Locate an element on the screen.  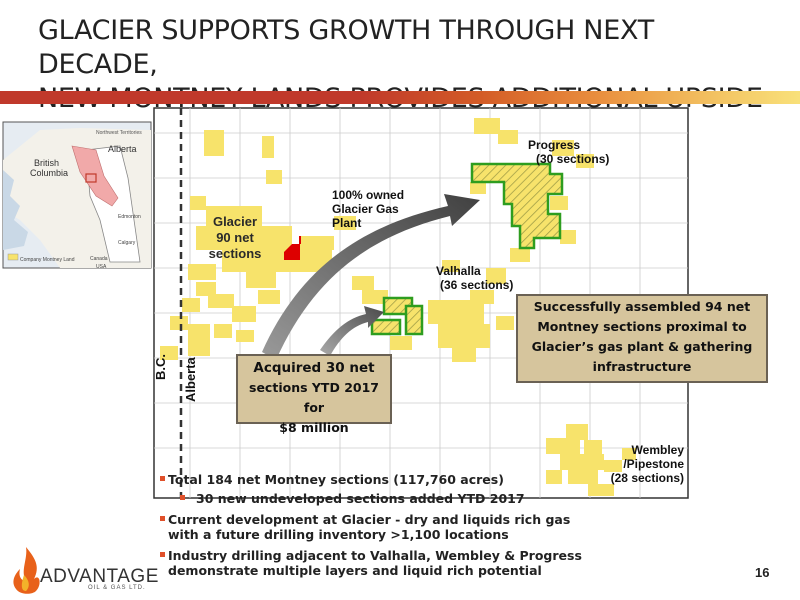
gas-plant-label-line-2: Glacier Gas is located at coordinates (365, 209).